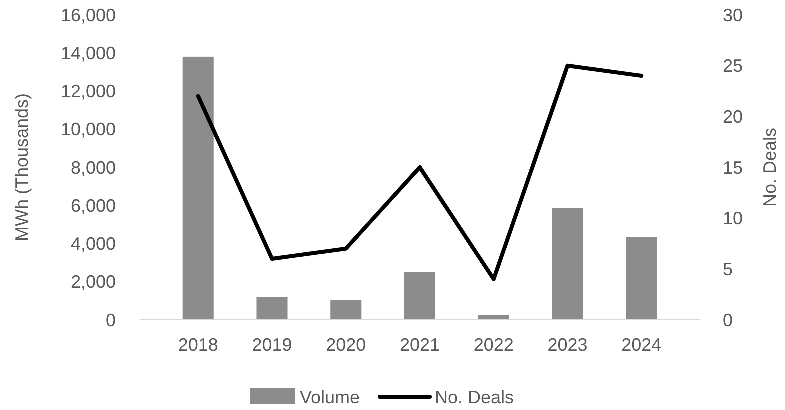 The image size is (785, 410). What do you see at coordinates (733, 66) in the screenshot?
I see `y2-tick-label: 25` at bounding box center [733, 66].